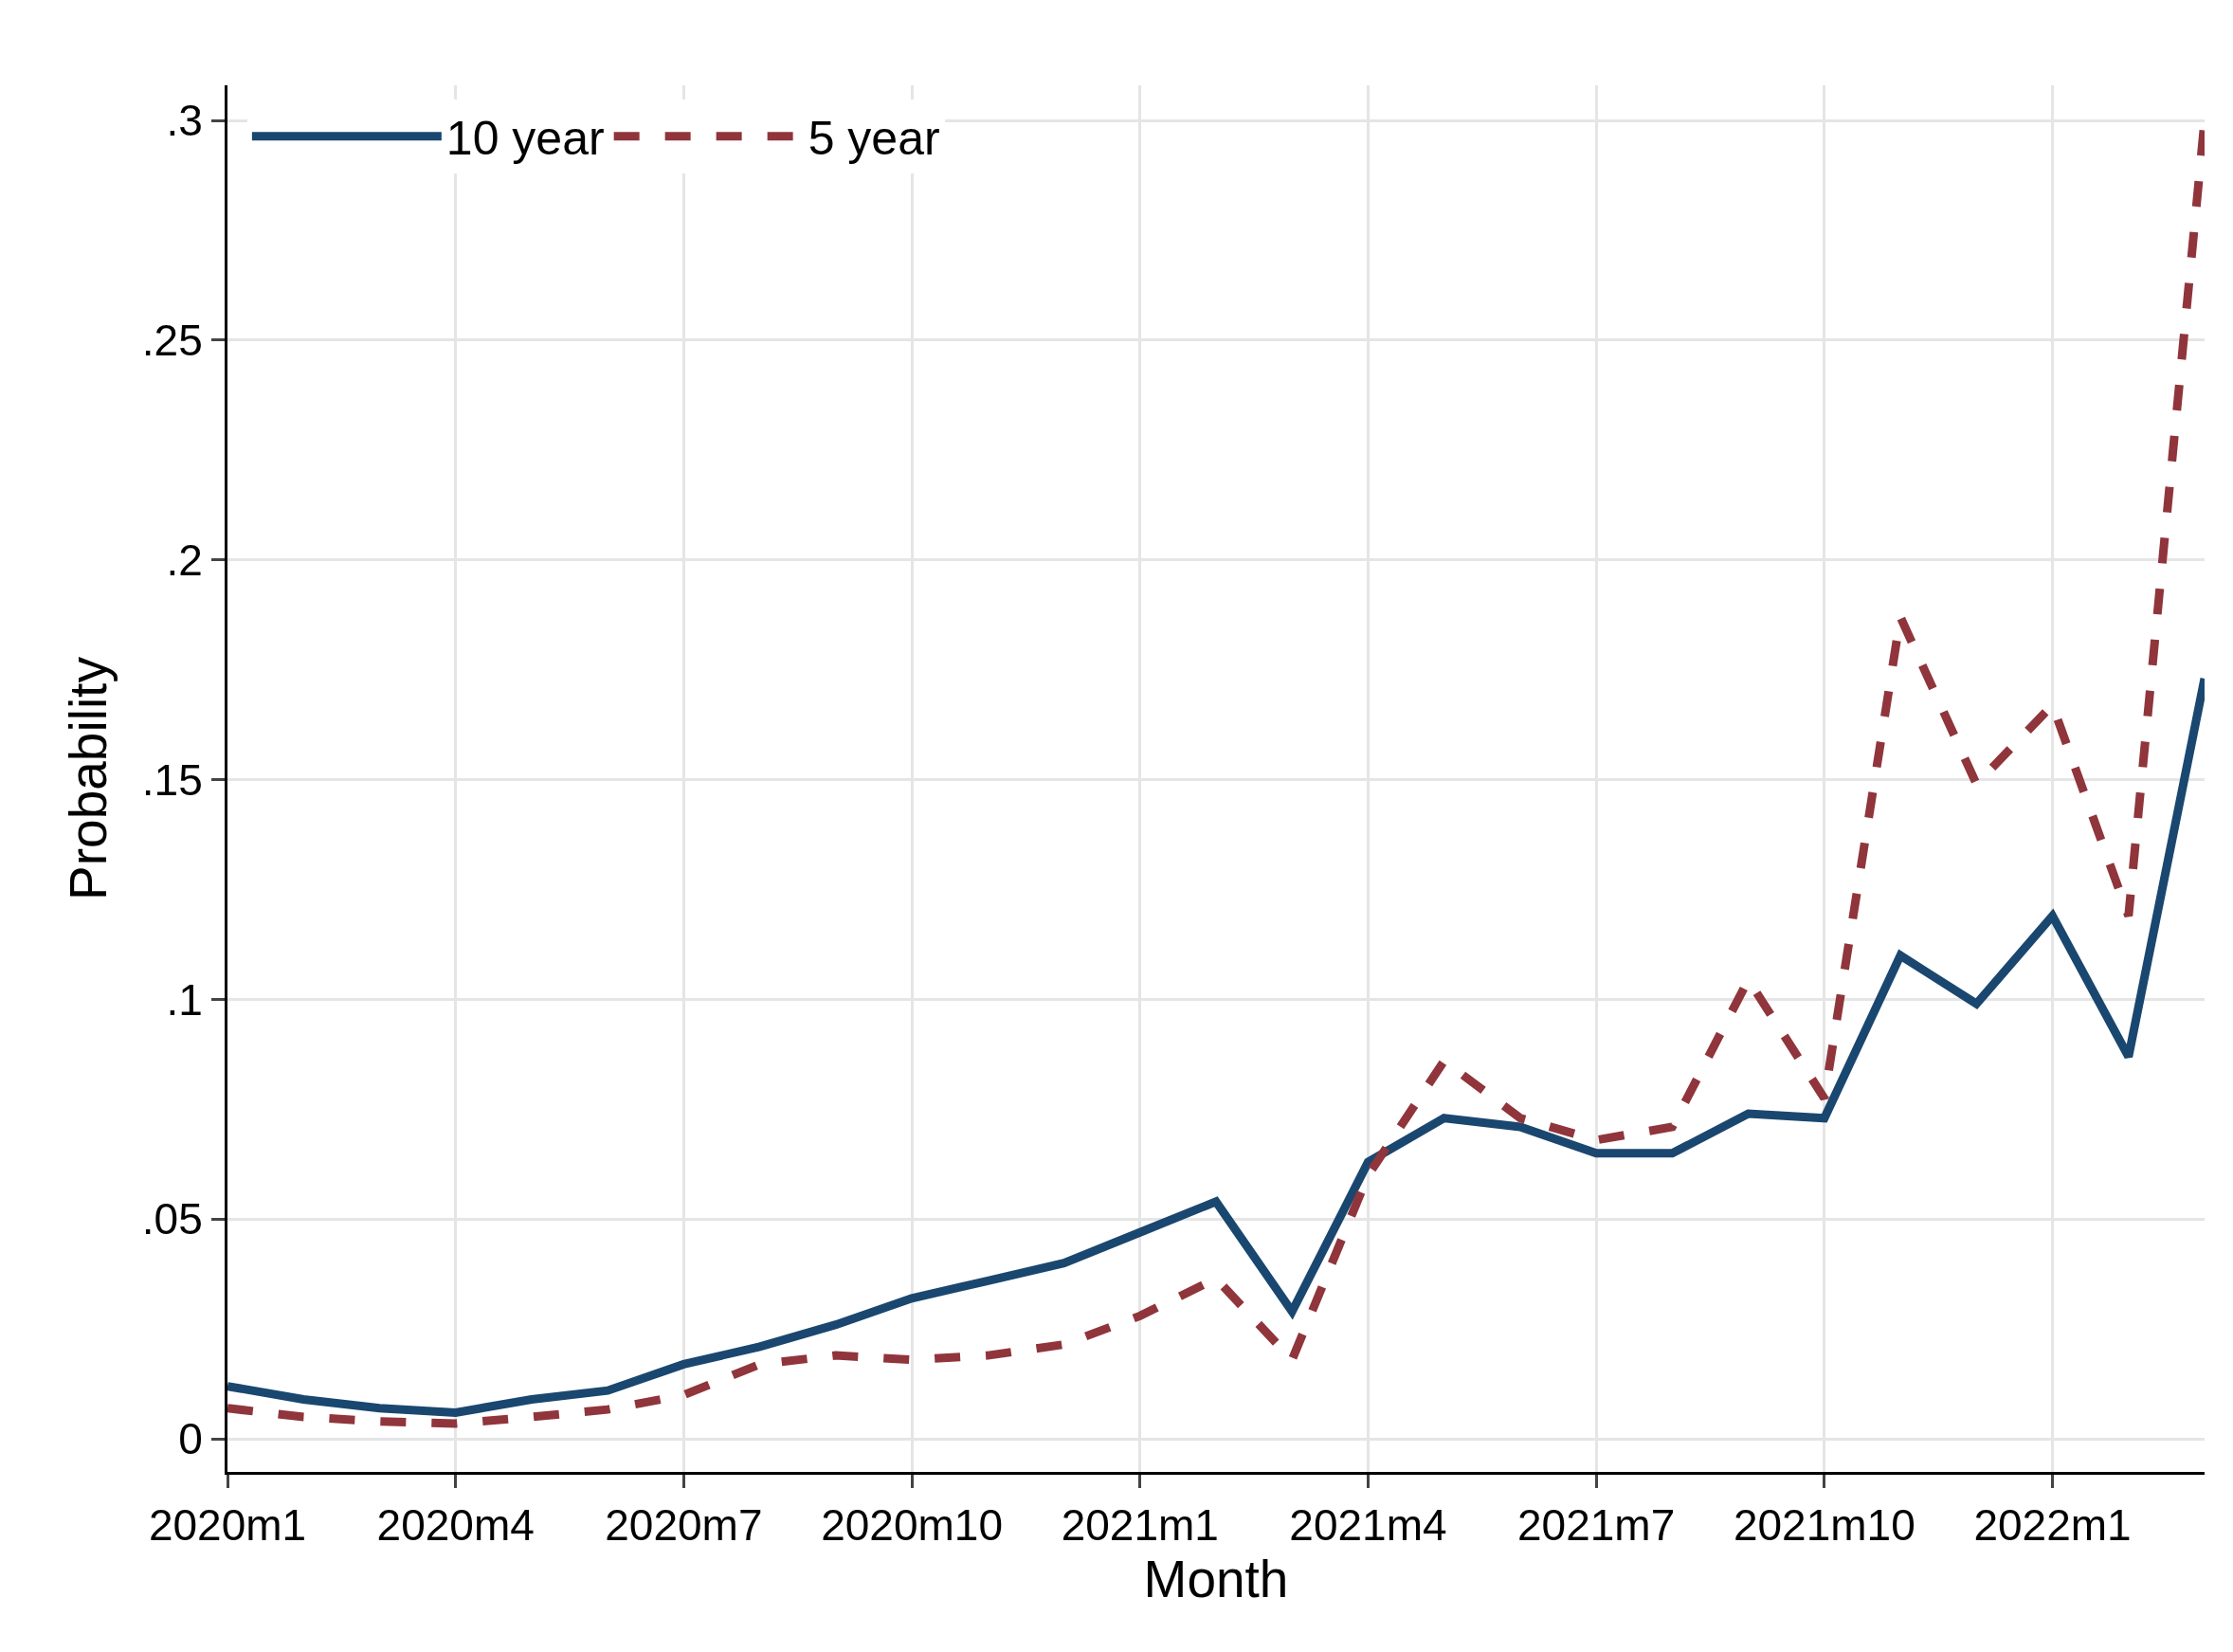 The image size is (2233, 1652). Describe the element at coordinates (874, 139) in the screenshot. I see `legend-label: 5 year` at that location.